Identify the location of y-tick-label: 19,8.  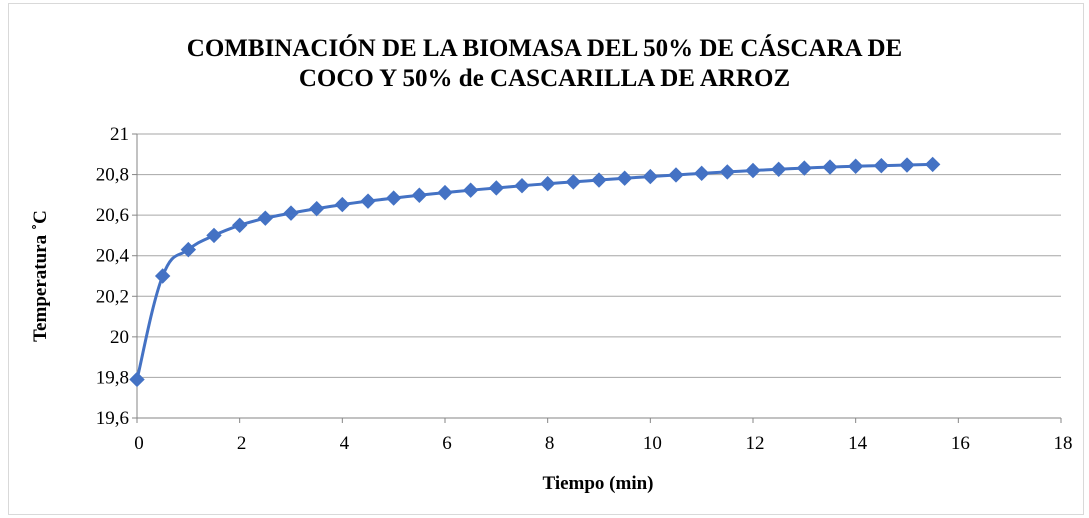
(112, 377).